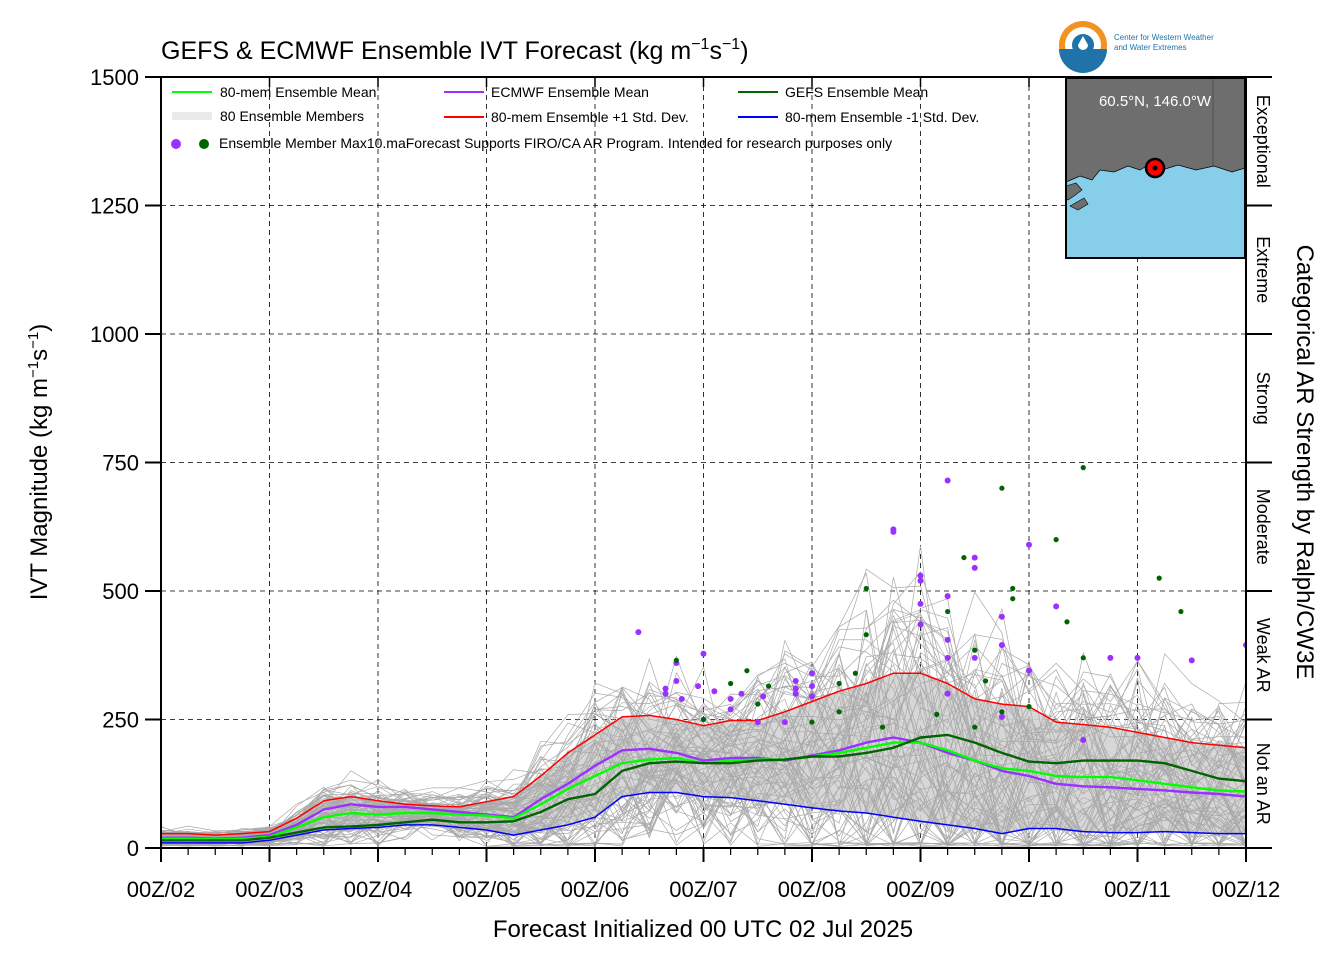 This screenshot has height=962, width=1336. Describe the element at coordinates (192, 116) in the screenshot. I see `legend-swatch-members` at that location.